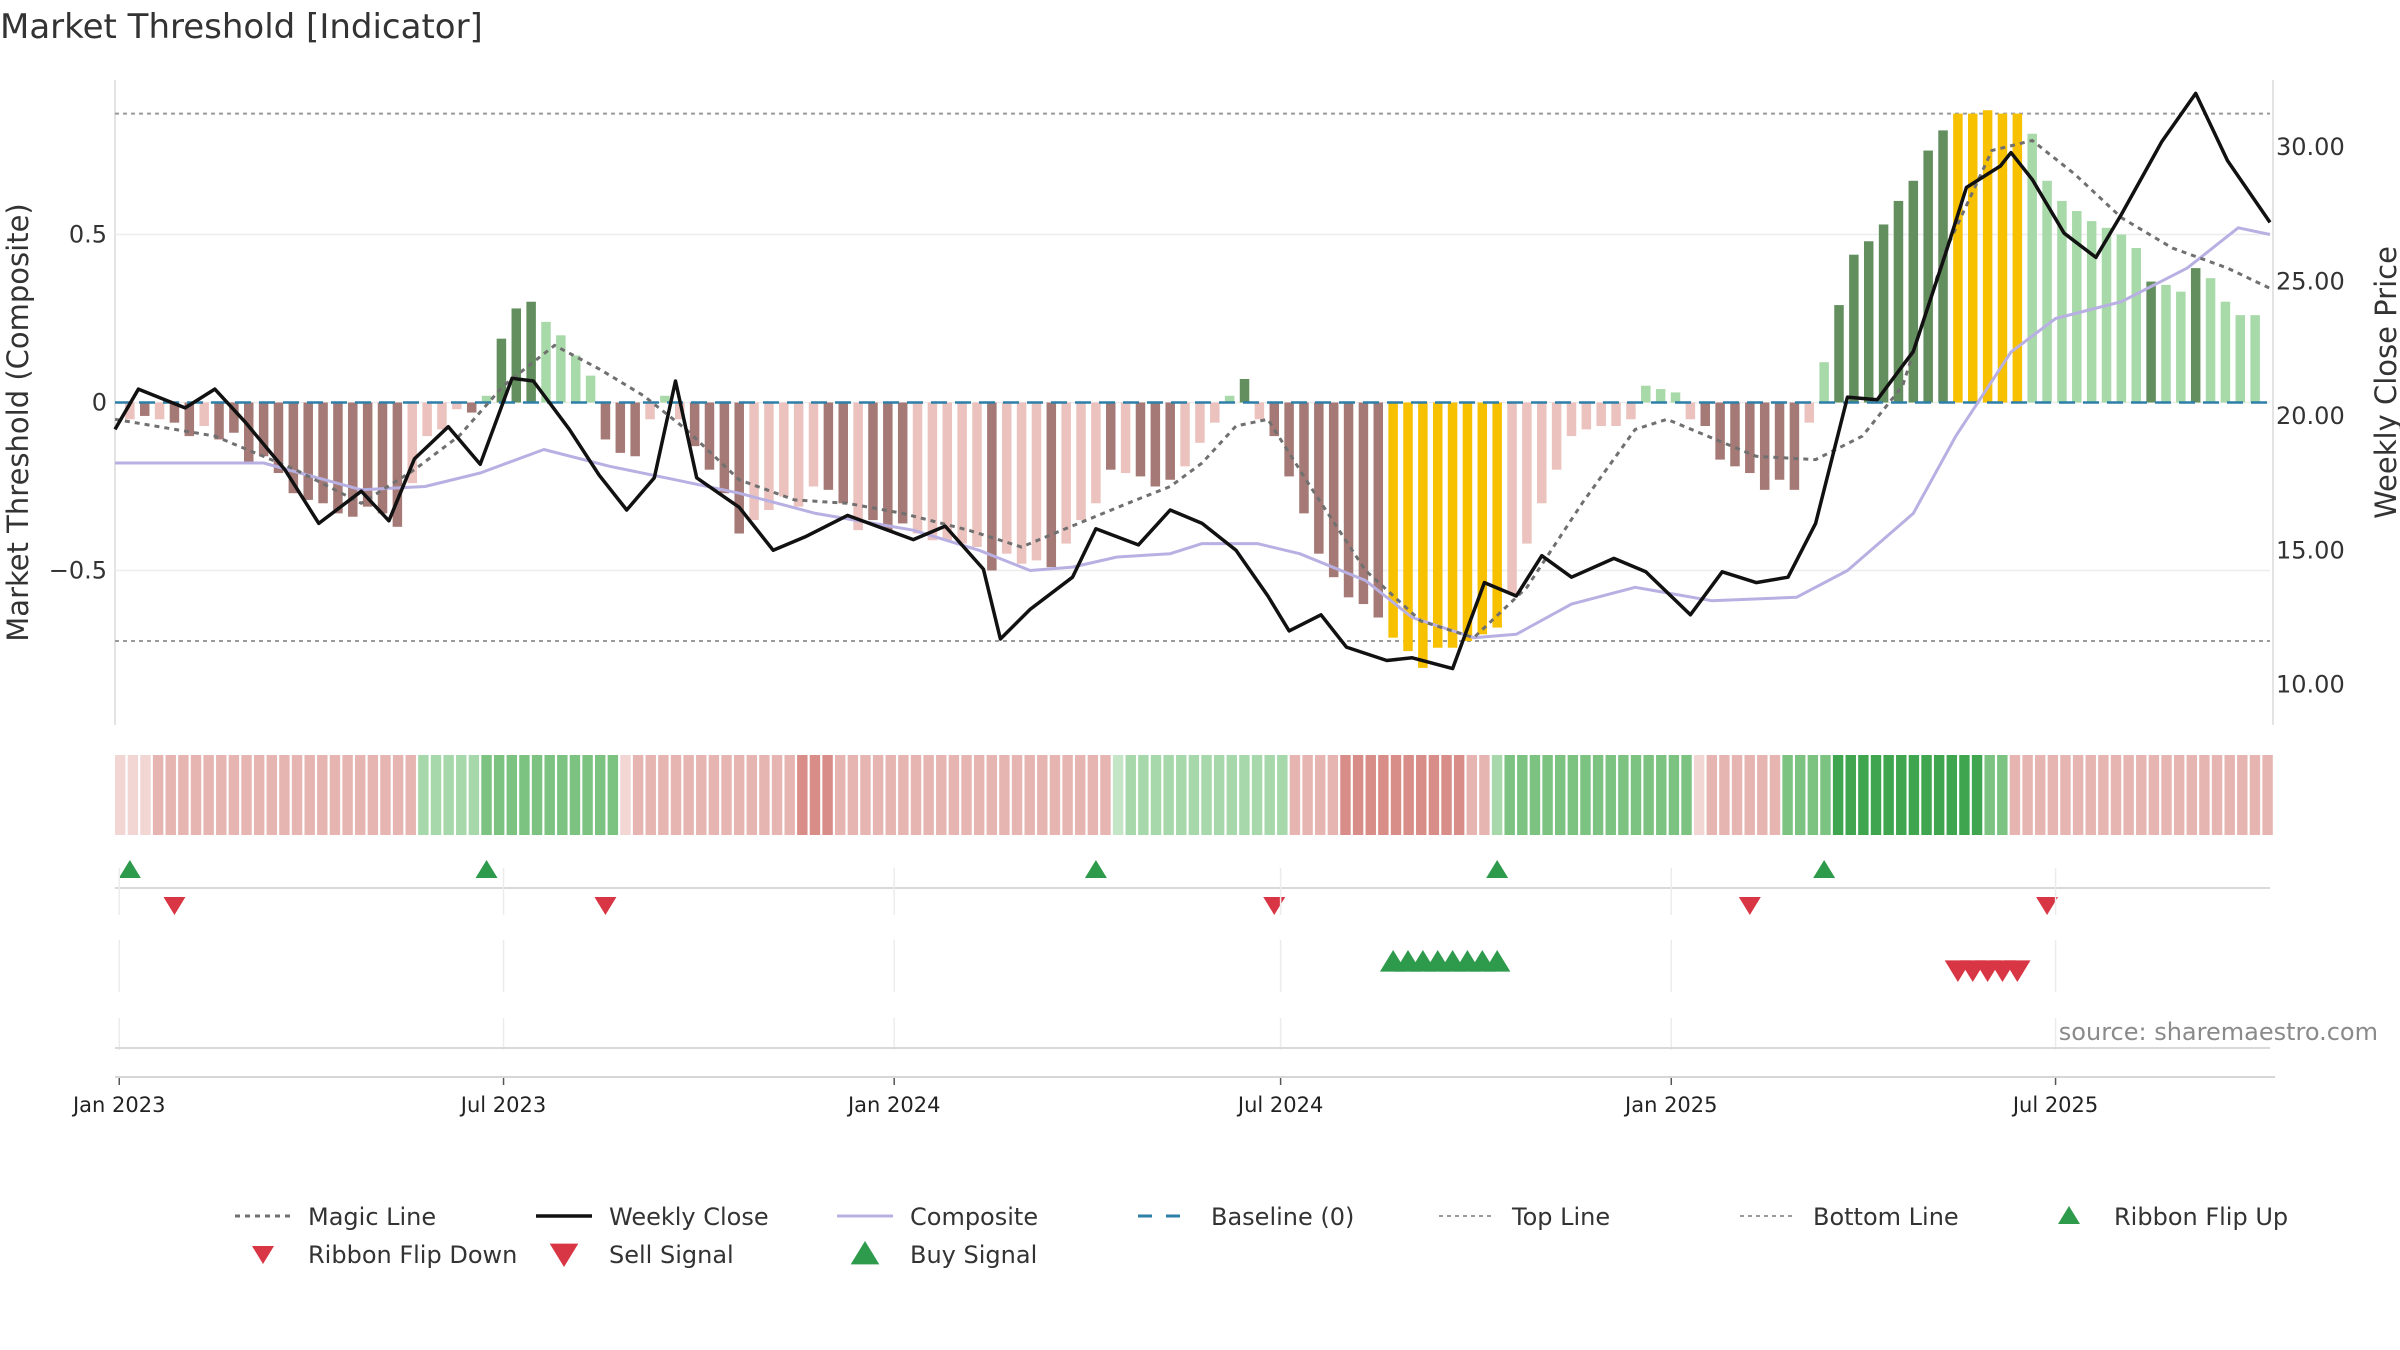 This screenshot has height=1350, width=2400. Describe the element at coordinates (241, 27) in the screenshot. I see `chart-title: Market Threshold [Indicator]` at that location.